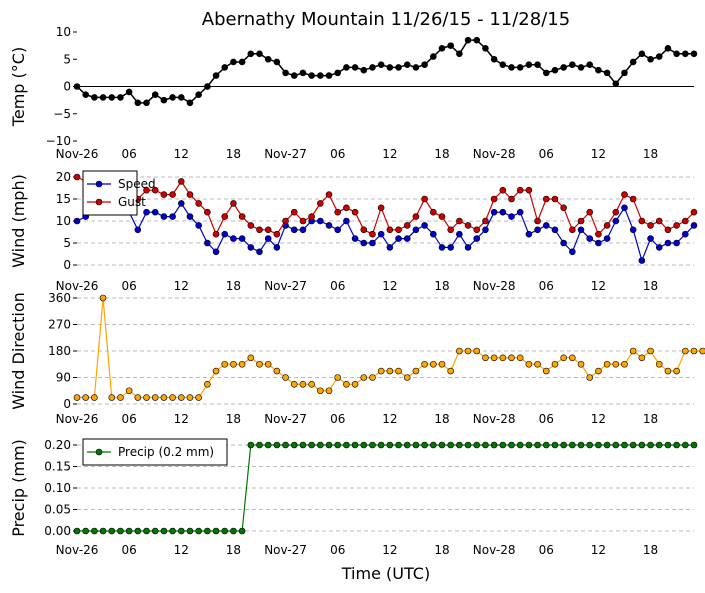 Image resolution: width=705 pixels, height=593 pixels. What do you see at coordinates (63, 32) in the screenshot?
I see `y-tick-label: 10` at bounding box center [63, 32].